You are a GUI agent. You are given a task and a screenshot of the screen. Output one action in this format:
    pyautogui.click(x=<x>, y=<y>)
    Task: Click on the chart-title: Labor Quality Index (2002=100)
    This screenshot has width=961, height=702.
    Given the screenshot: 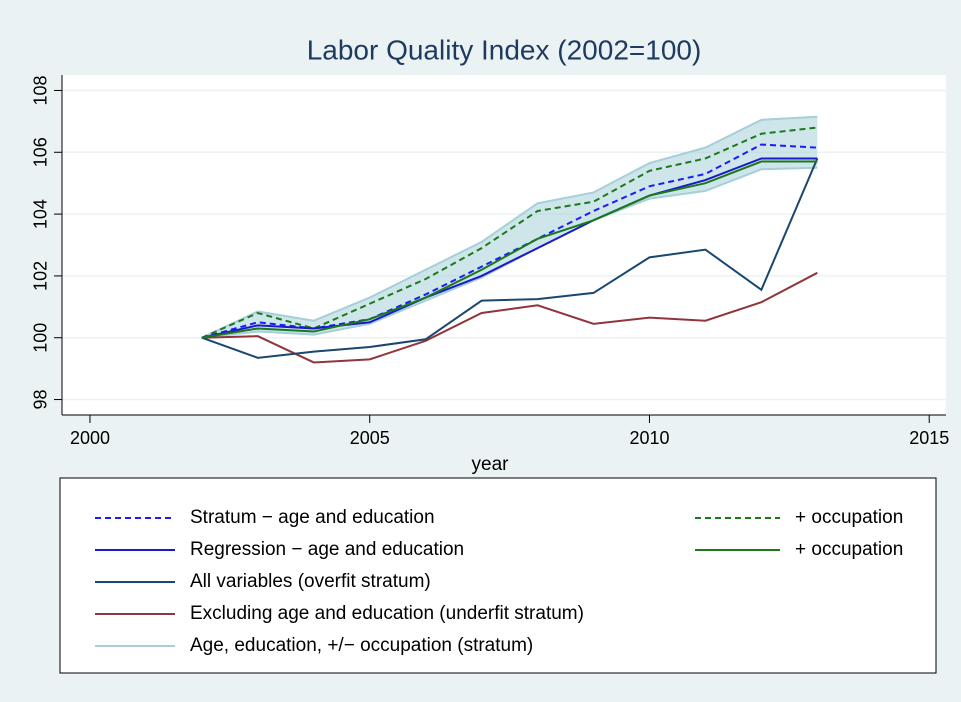 What is the action you would take?
    pyautogui.click(x=504, y=49)
    